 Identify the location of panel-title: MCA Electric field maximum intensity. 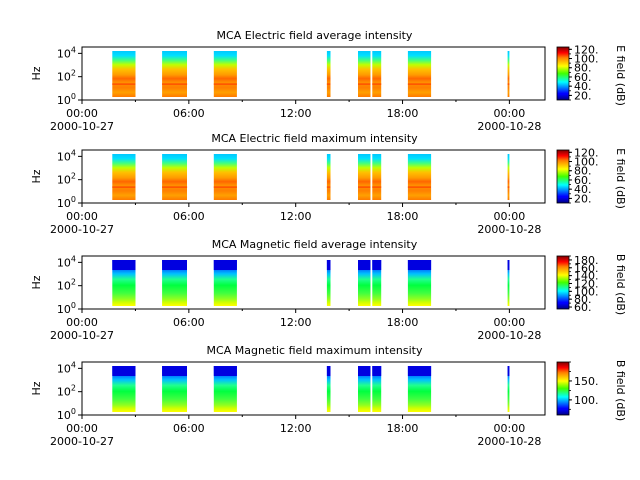
(314, 138).